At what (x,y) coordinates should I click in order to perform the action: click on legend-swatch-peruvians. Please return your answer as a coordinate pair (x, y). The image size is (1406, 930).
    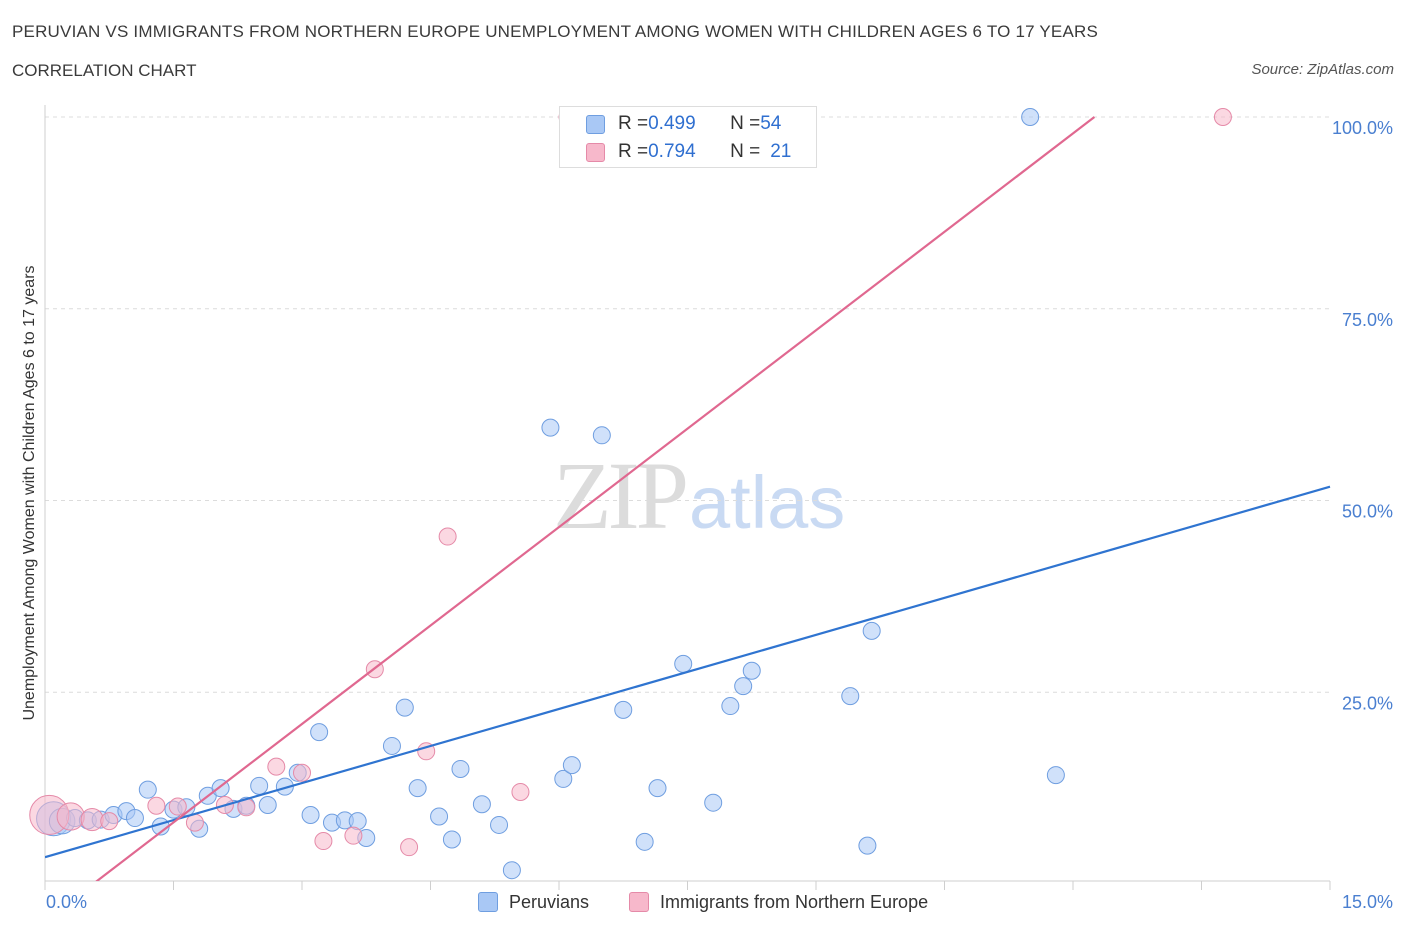
    Looking at the image, I should click on (595, 124).